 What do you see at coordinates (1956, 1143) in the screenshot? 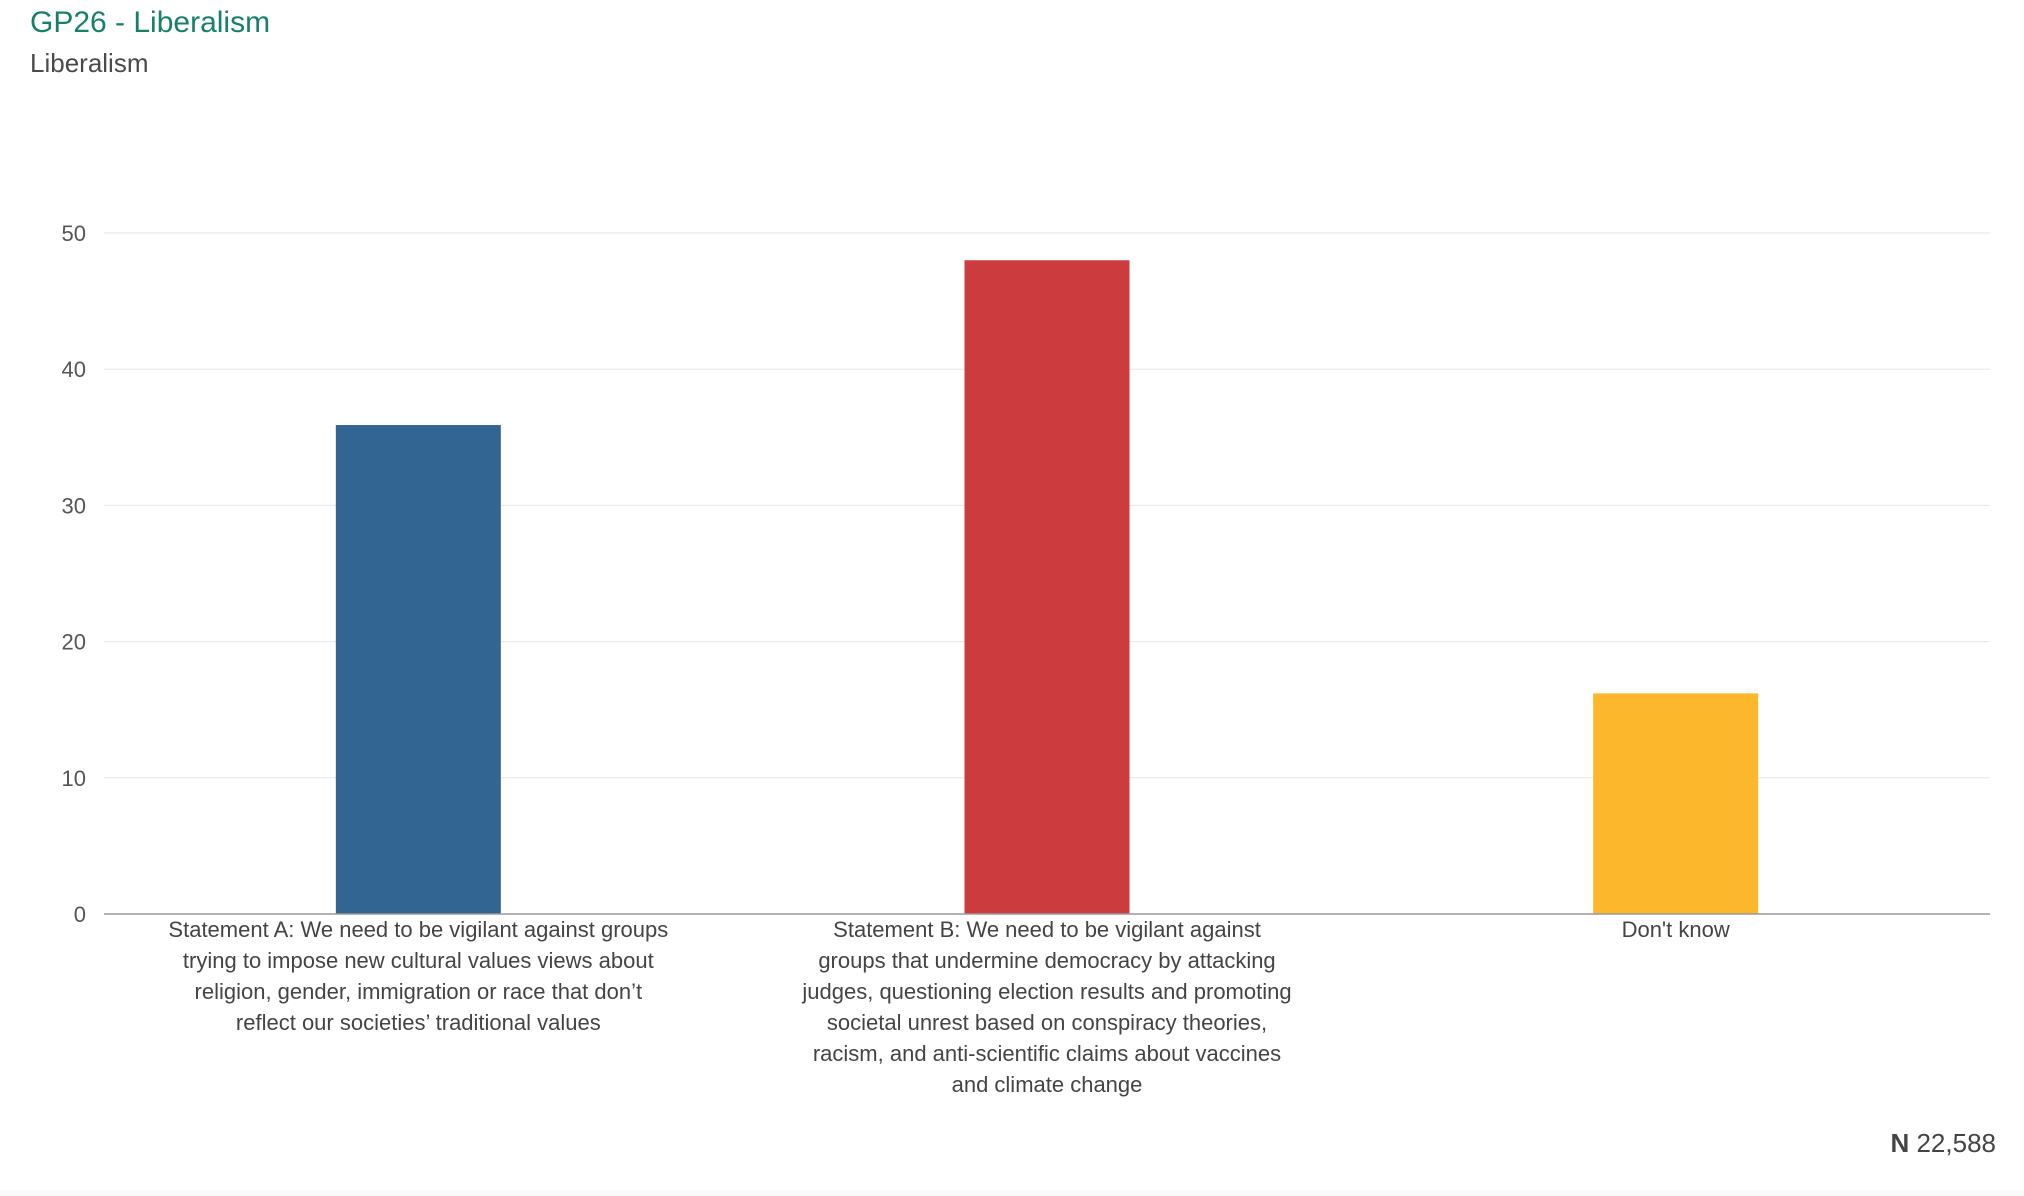
I see `sample-size-value: 22,588` at bounding box center [1956, 1143].